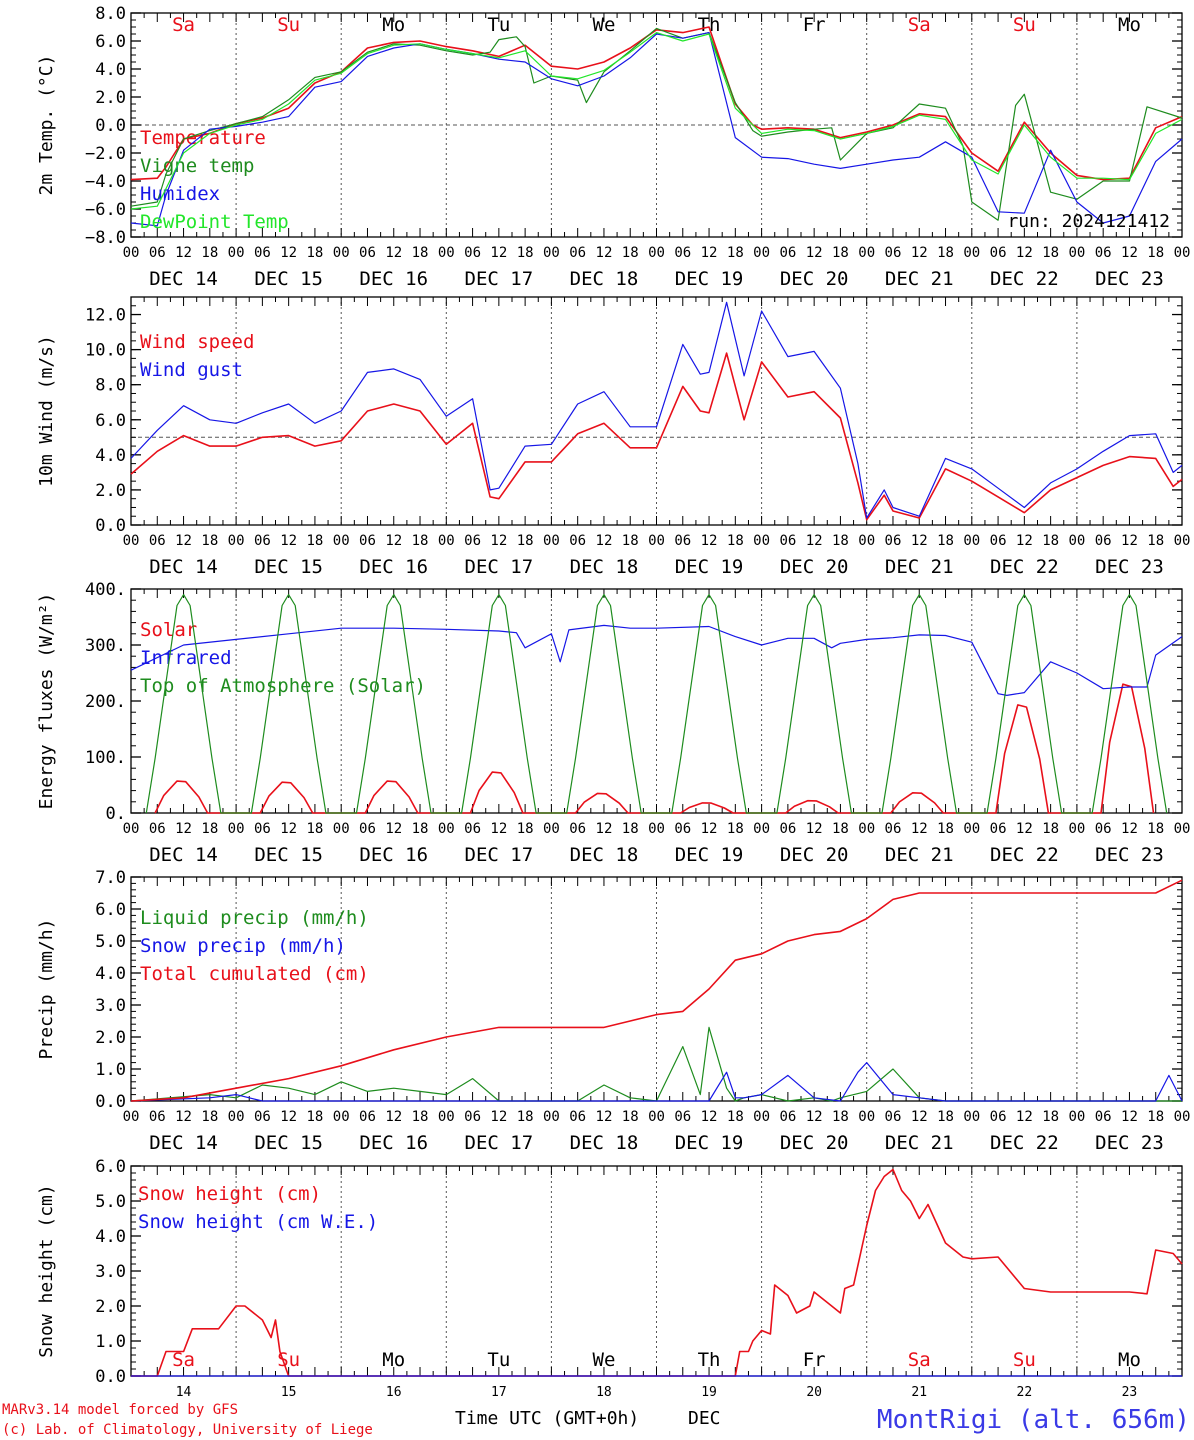 The width and height of the screenshot is (1194, 1440). Describe the element at coordinates (1033, 1420) in the screenshot. I see `station-label: MontRigi (alt. 656m)` at that location.